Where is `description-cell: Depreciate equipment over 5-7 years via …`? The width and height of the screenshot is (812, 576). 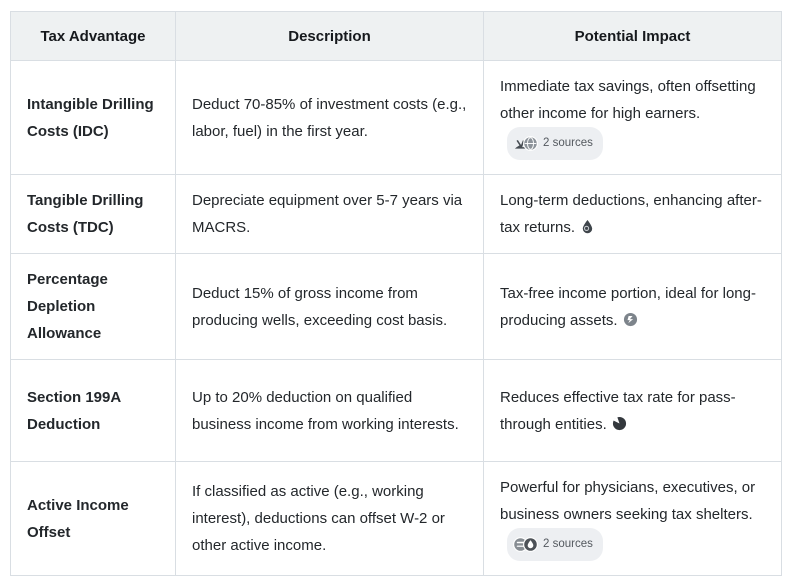 description-cell: Depreciate equipment over 5-7 years via … is located at coordinates (329, 214).